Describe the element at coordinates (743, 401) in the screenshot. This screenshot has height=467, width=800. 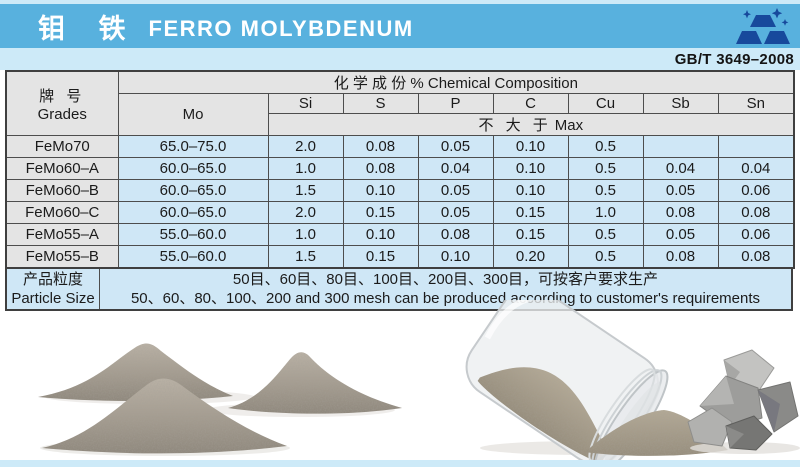
I see `metal-lumps-photo` at that location.